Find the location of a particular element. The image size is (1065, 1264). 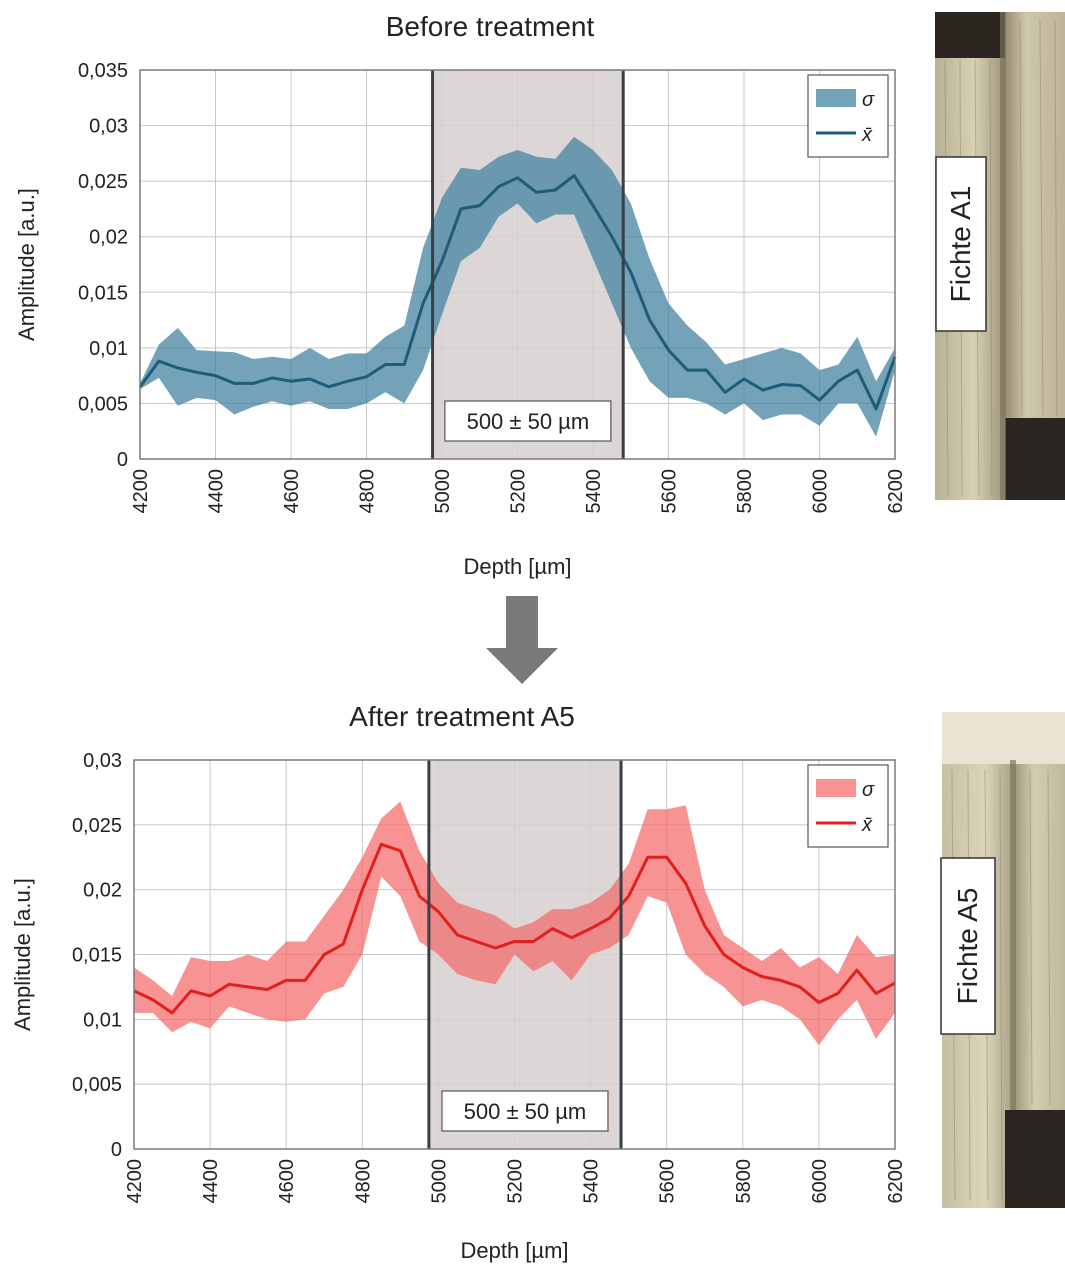

highlight-region is located at coordinates (528, 264).